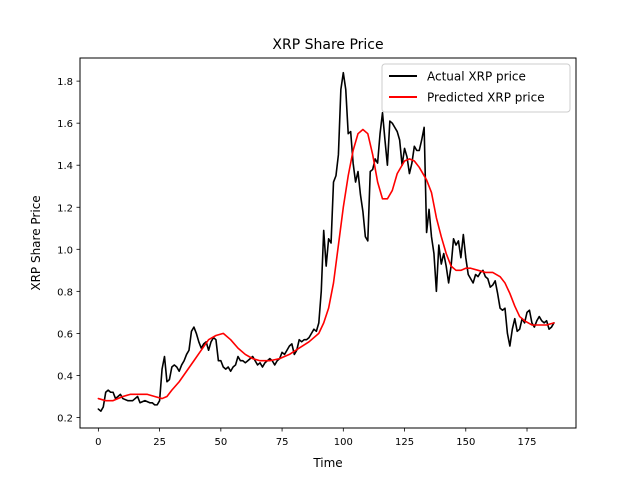 The image size is (640, 480). What do you see at coordinates (465, 442) in the screenshot?
I see `x-tick-label: 150` at bounding box center [465, 442].